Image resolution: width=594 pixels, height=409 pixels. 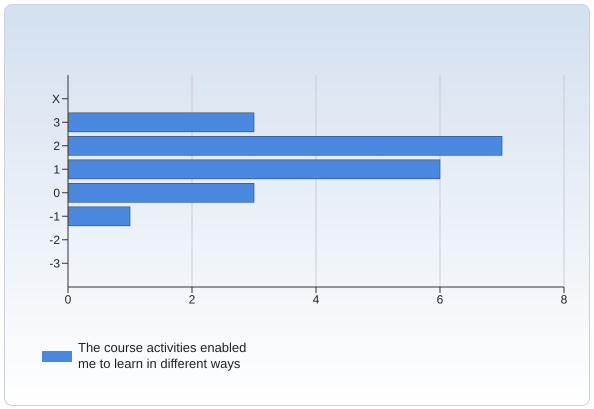 What do you see at coordinates (54, 263) in the screenshot?
I see `y-tick-label: -3` at bounding box center [54, 263].